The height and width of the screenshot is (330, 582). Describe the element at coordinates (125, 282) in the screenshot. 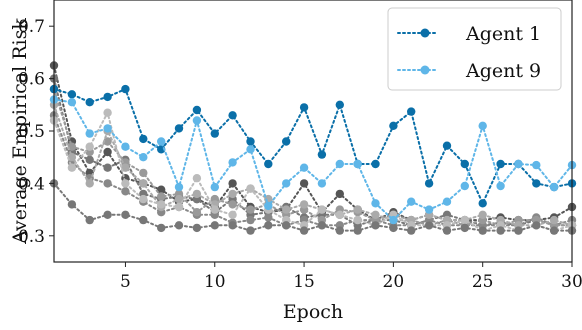

I see `x-tick-label: 5` at that location.